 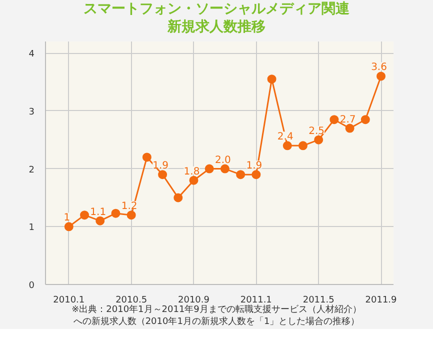 I want to click on x-tick-label: 2011.9, so click(x=381, y=301).